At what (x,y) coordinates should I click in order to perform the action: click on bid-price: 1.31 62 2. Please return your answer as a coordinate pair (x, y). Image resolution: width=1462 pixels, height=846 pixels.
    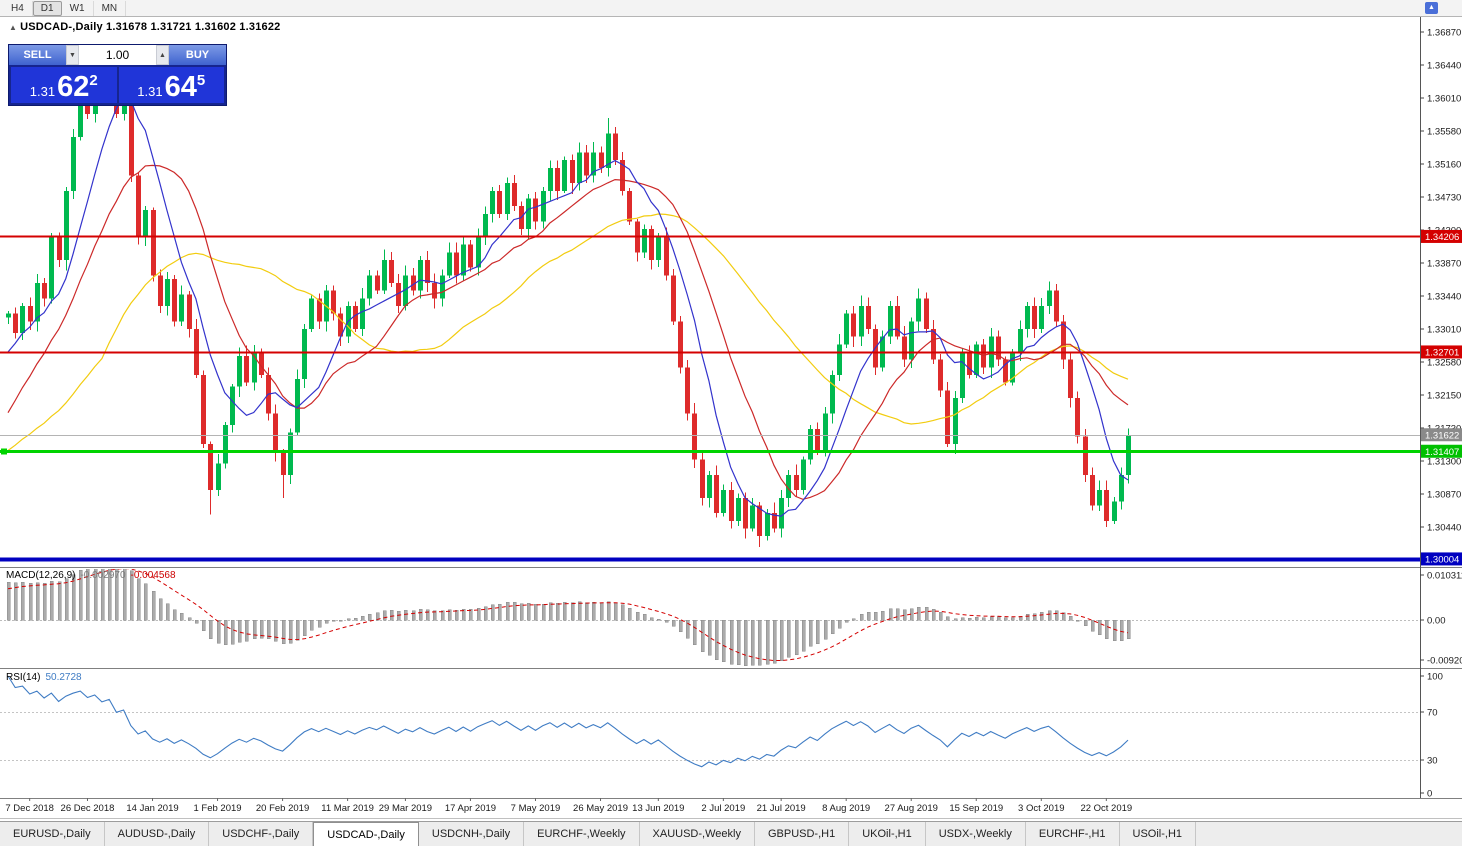
    Looking at the image, I should click on (64, 85).